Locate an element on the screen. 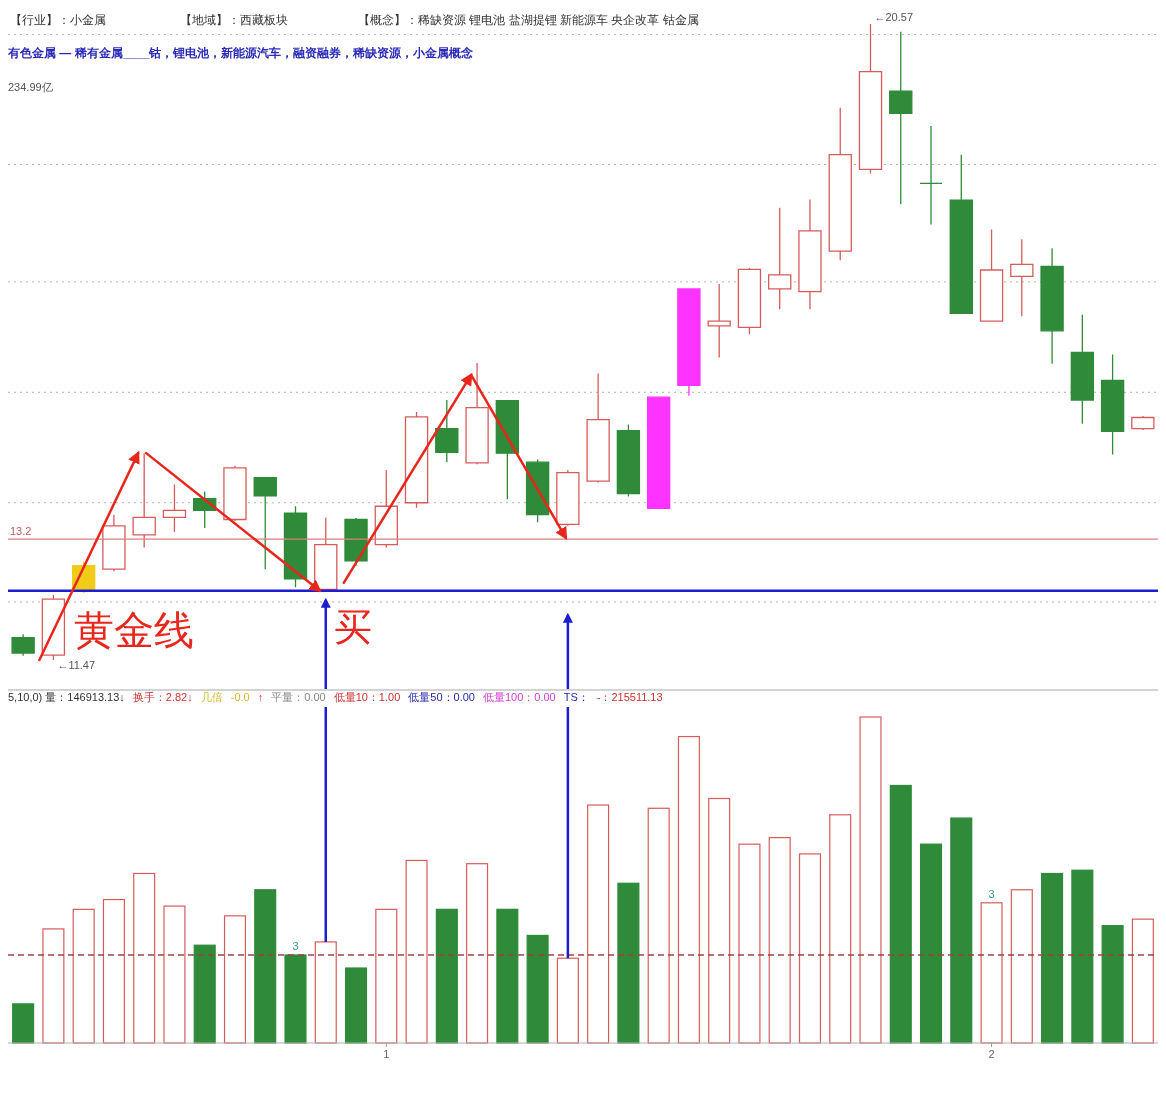 This screenshot has height=1094, width=1166. annotation: 买 is located at coordinates (353, 627).